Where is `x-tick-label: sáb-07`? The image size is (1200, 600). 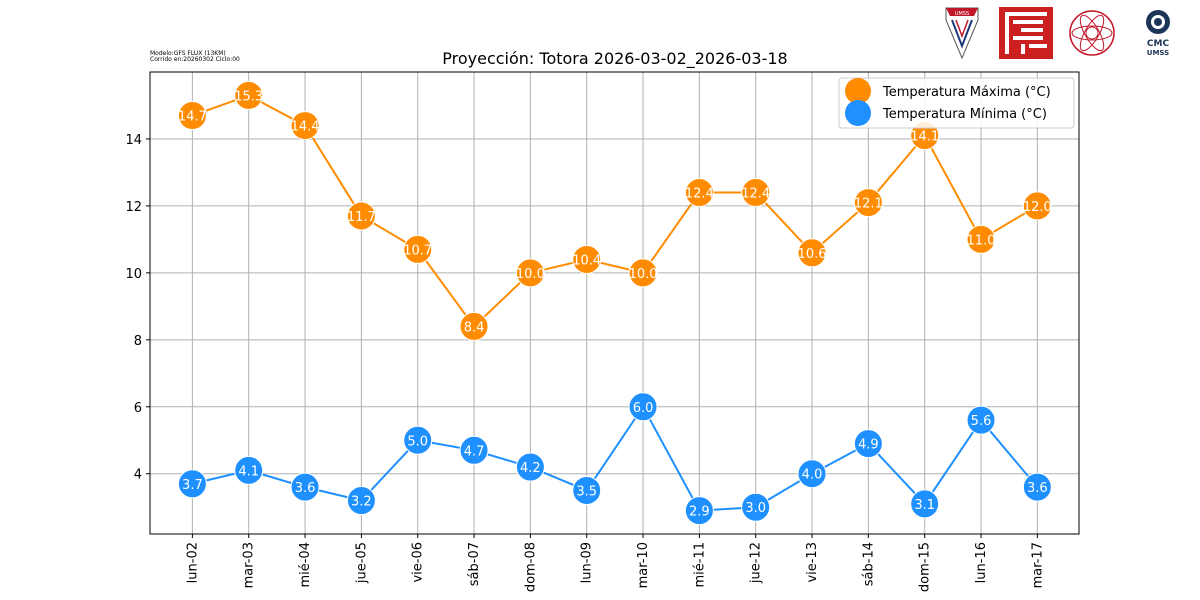
x-tick-label: sáb-07 is located at coordinates (474, 564).